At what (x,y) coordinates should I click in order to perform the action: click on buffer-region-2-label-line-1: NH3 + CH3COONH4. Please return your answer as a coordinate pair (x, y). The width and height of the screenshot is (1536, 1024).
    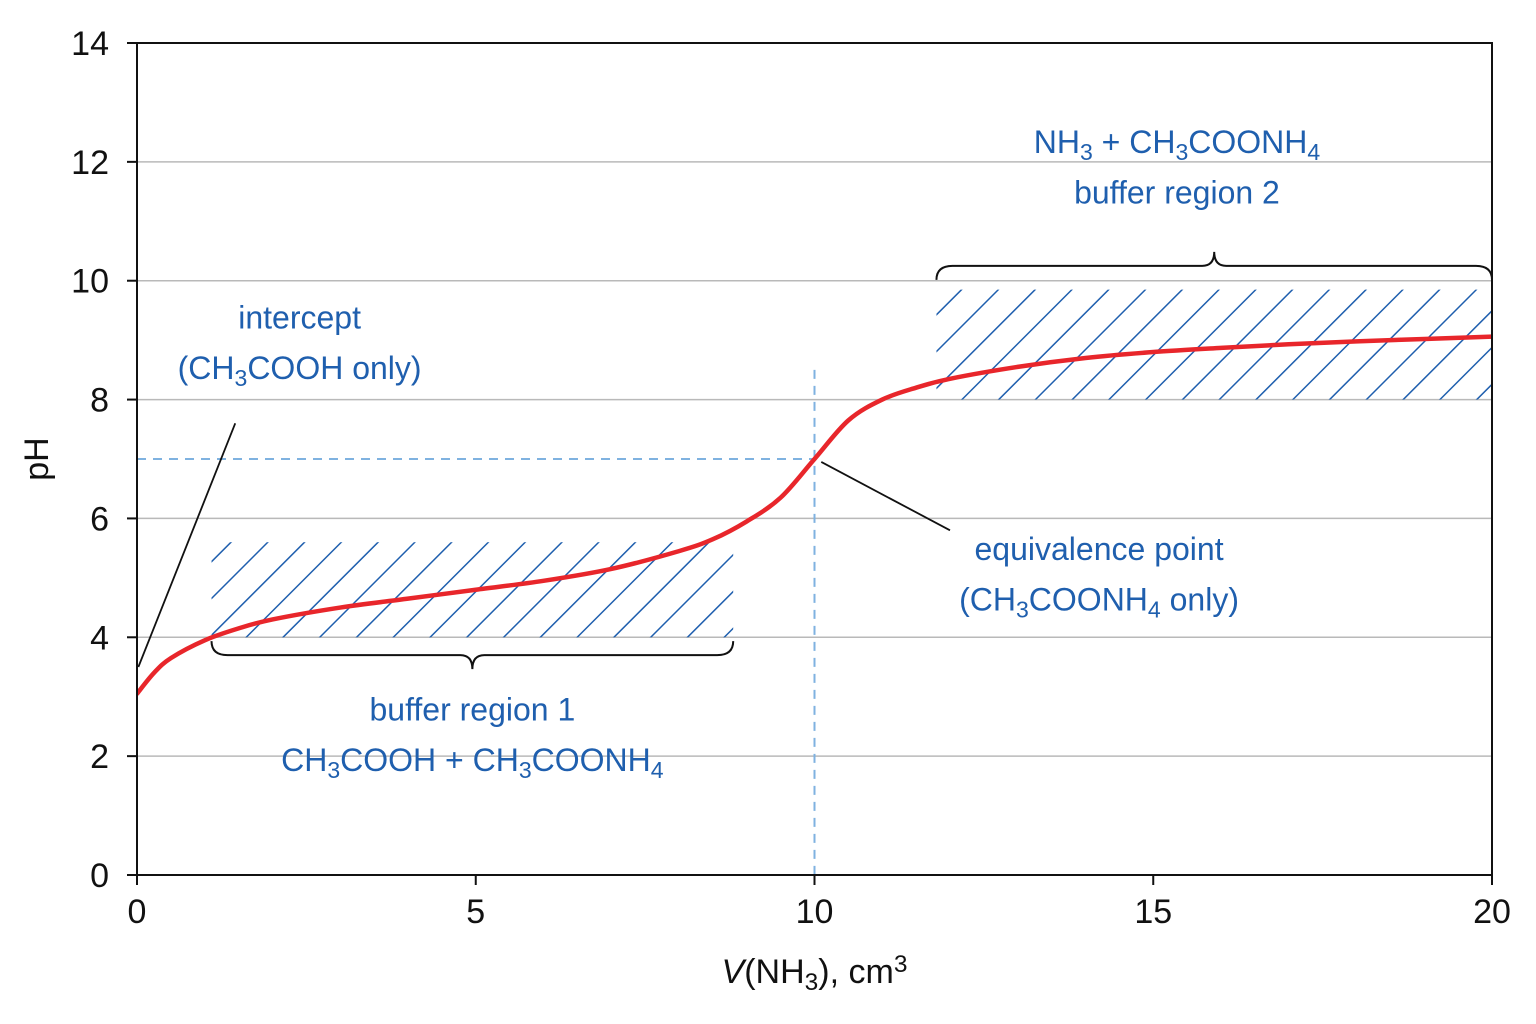
    Looking at the image, I should click on (1177, 144).